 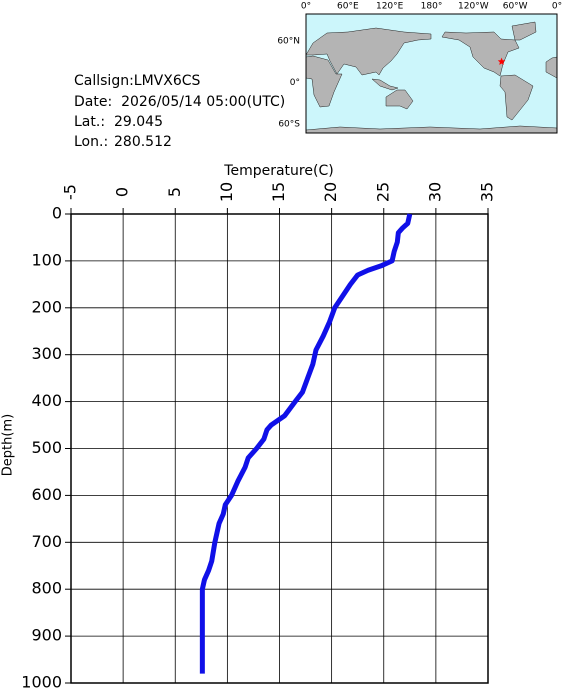 What do you see at coordinates (46, 306) in the screenshot?
I see `depth-tick-label: 200` at bounding box center [46, 306].